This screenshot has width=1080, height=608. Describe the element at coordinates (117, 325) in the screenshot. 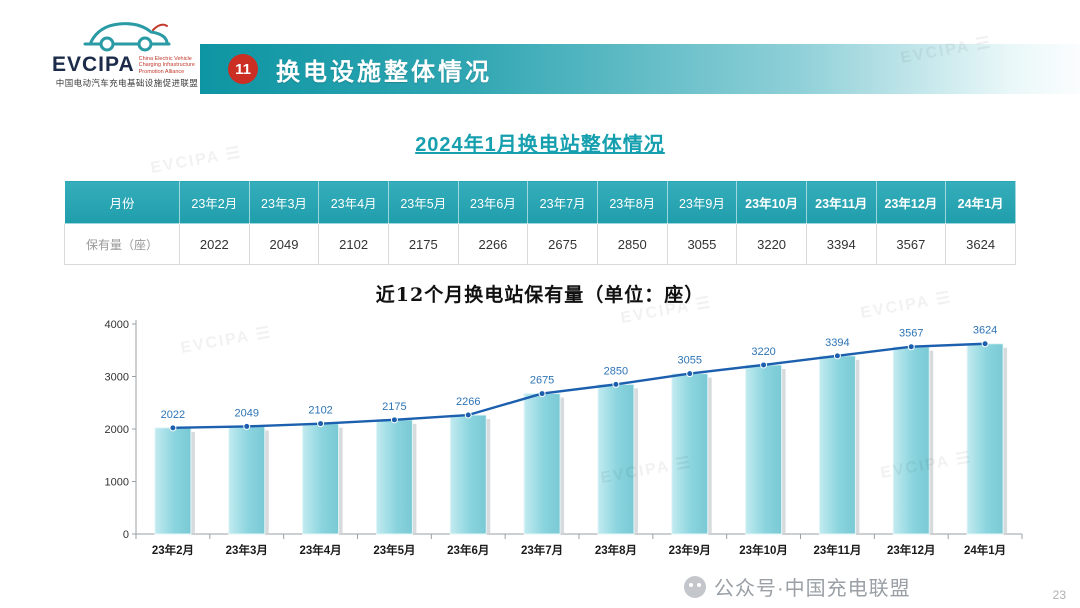

I see `y-tick-label: 4000` at that location.